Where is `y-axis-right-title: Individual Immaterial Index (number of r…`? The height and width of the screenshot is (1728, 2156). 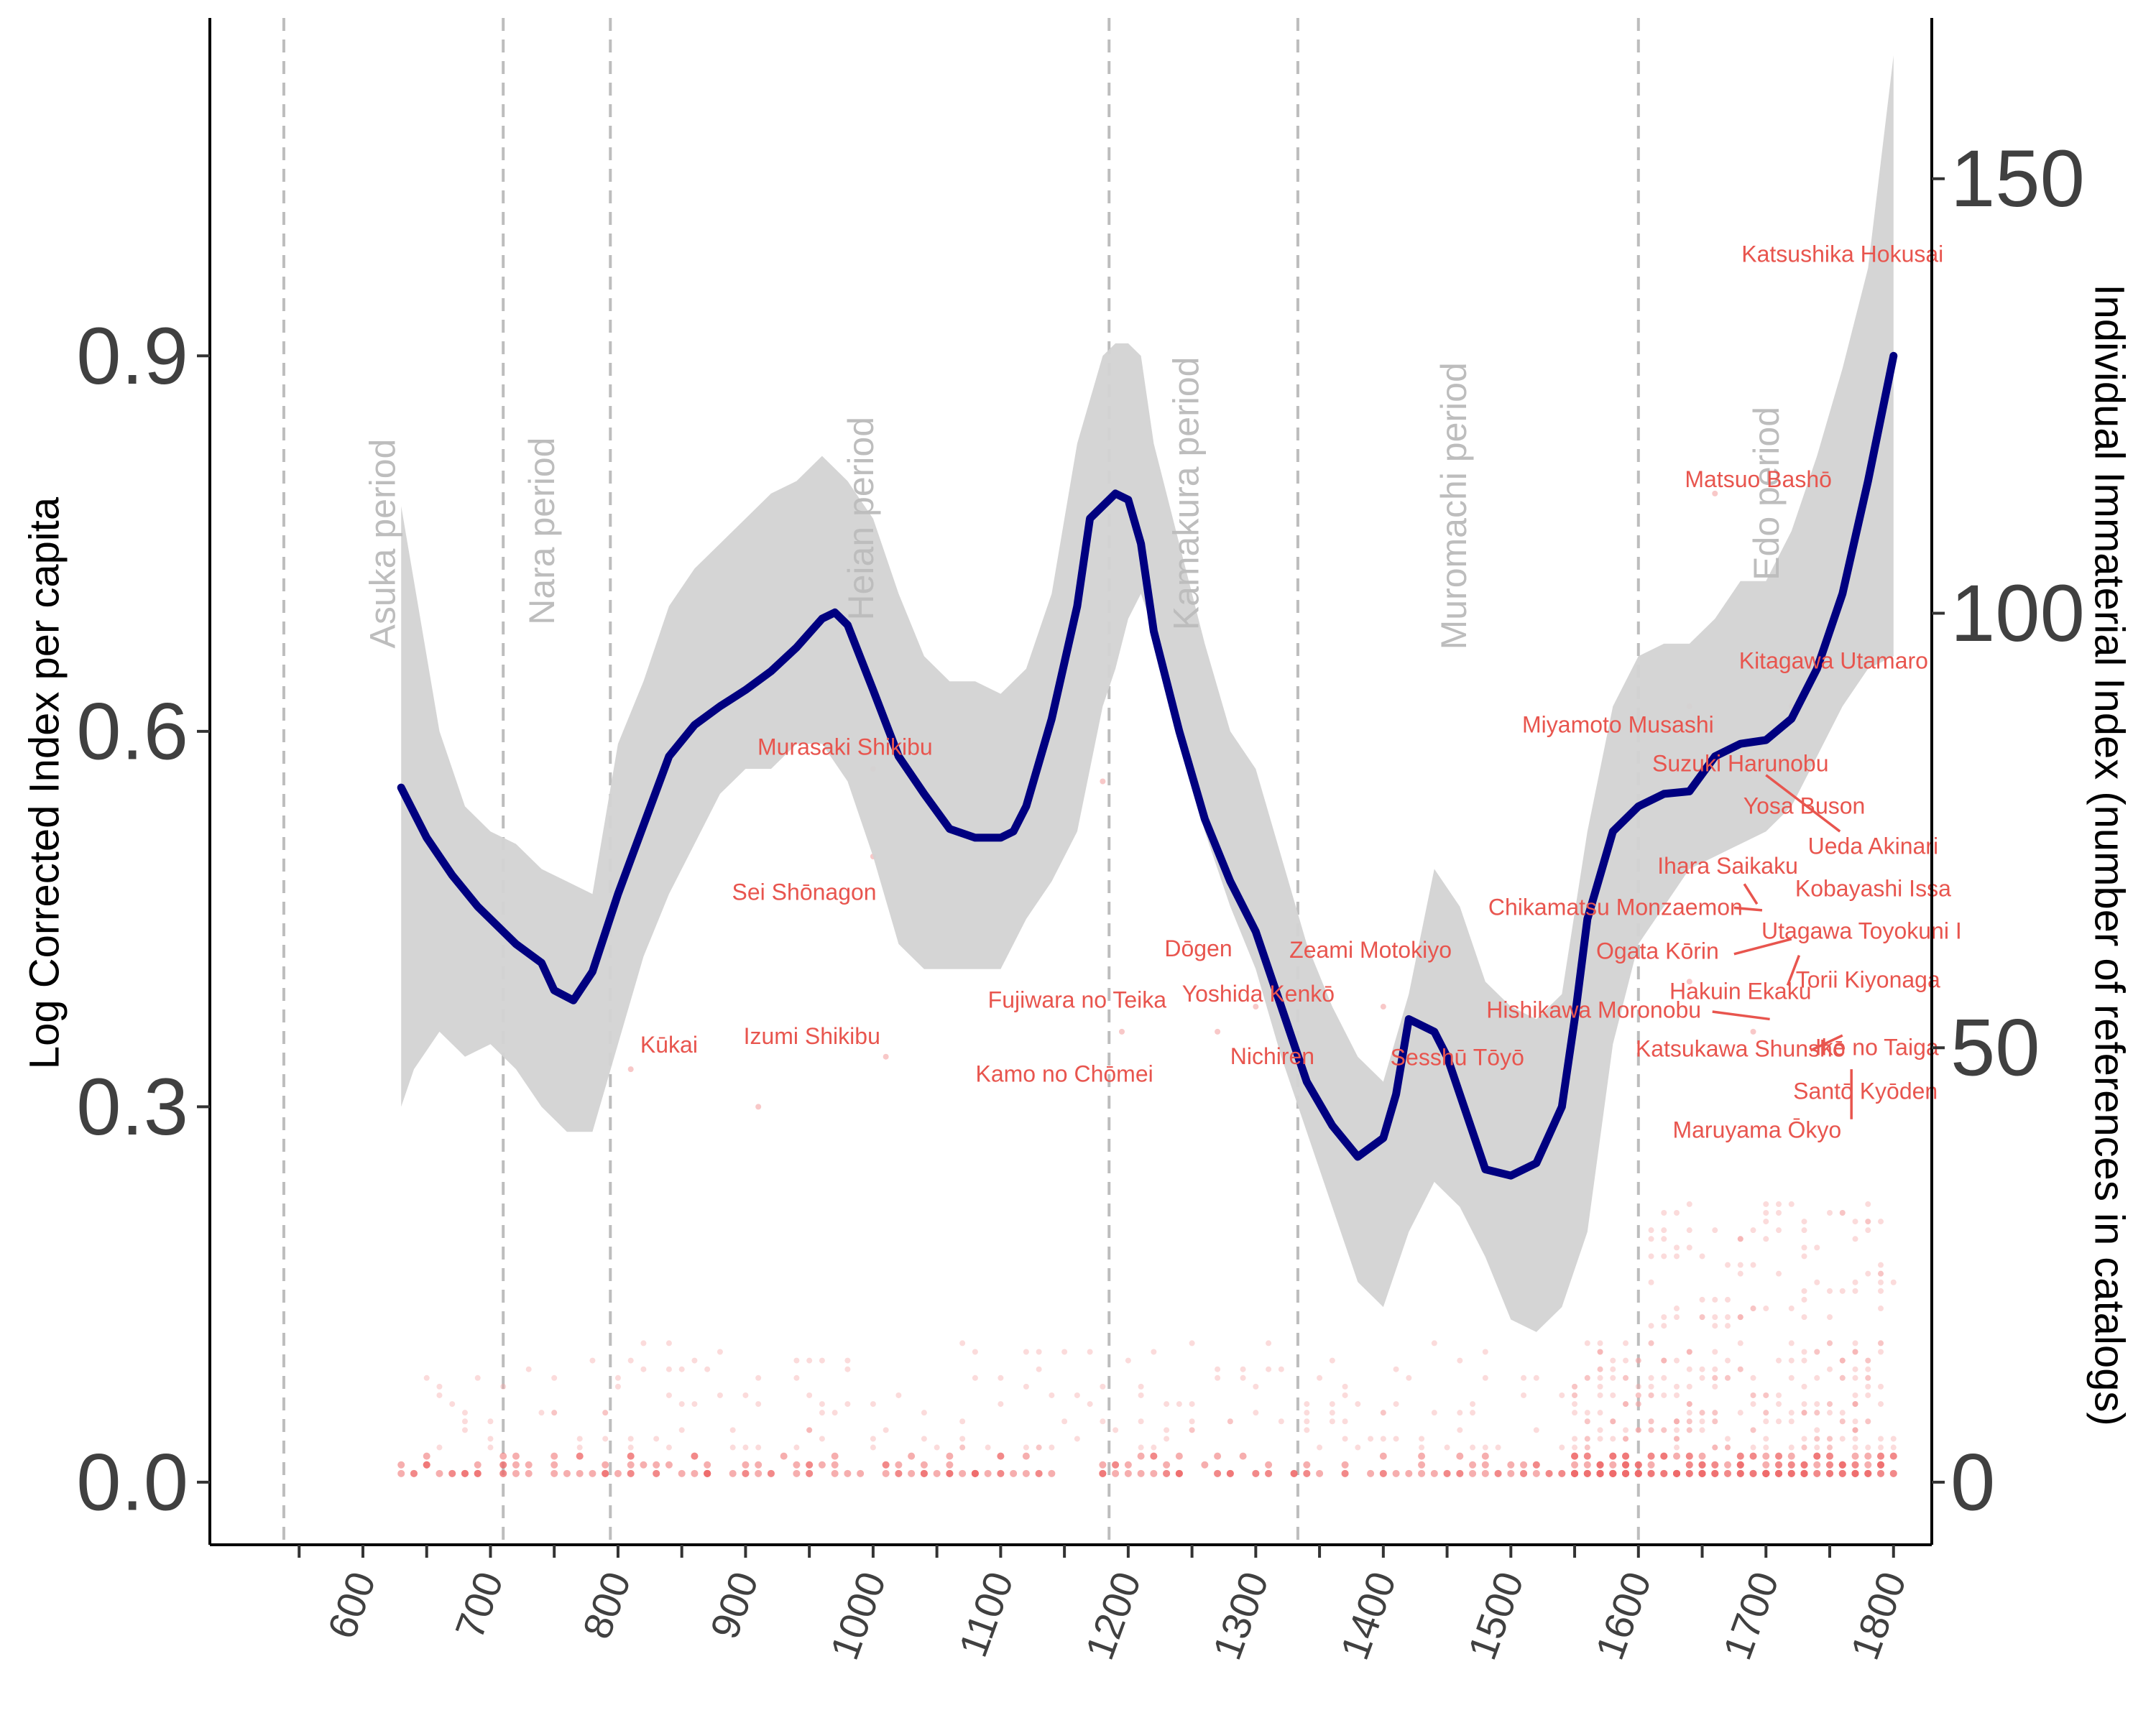 y-axis-right-title: Individual Immaterial Index (number of r… is located at coordinates (2109, 855).